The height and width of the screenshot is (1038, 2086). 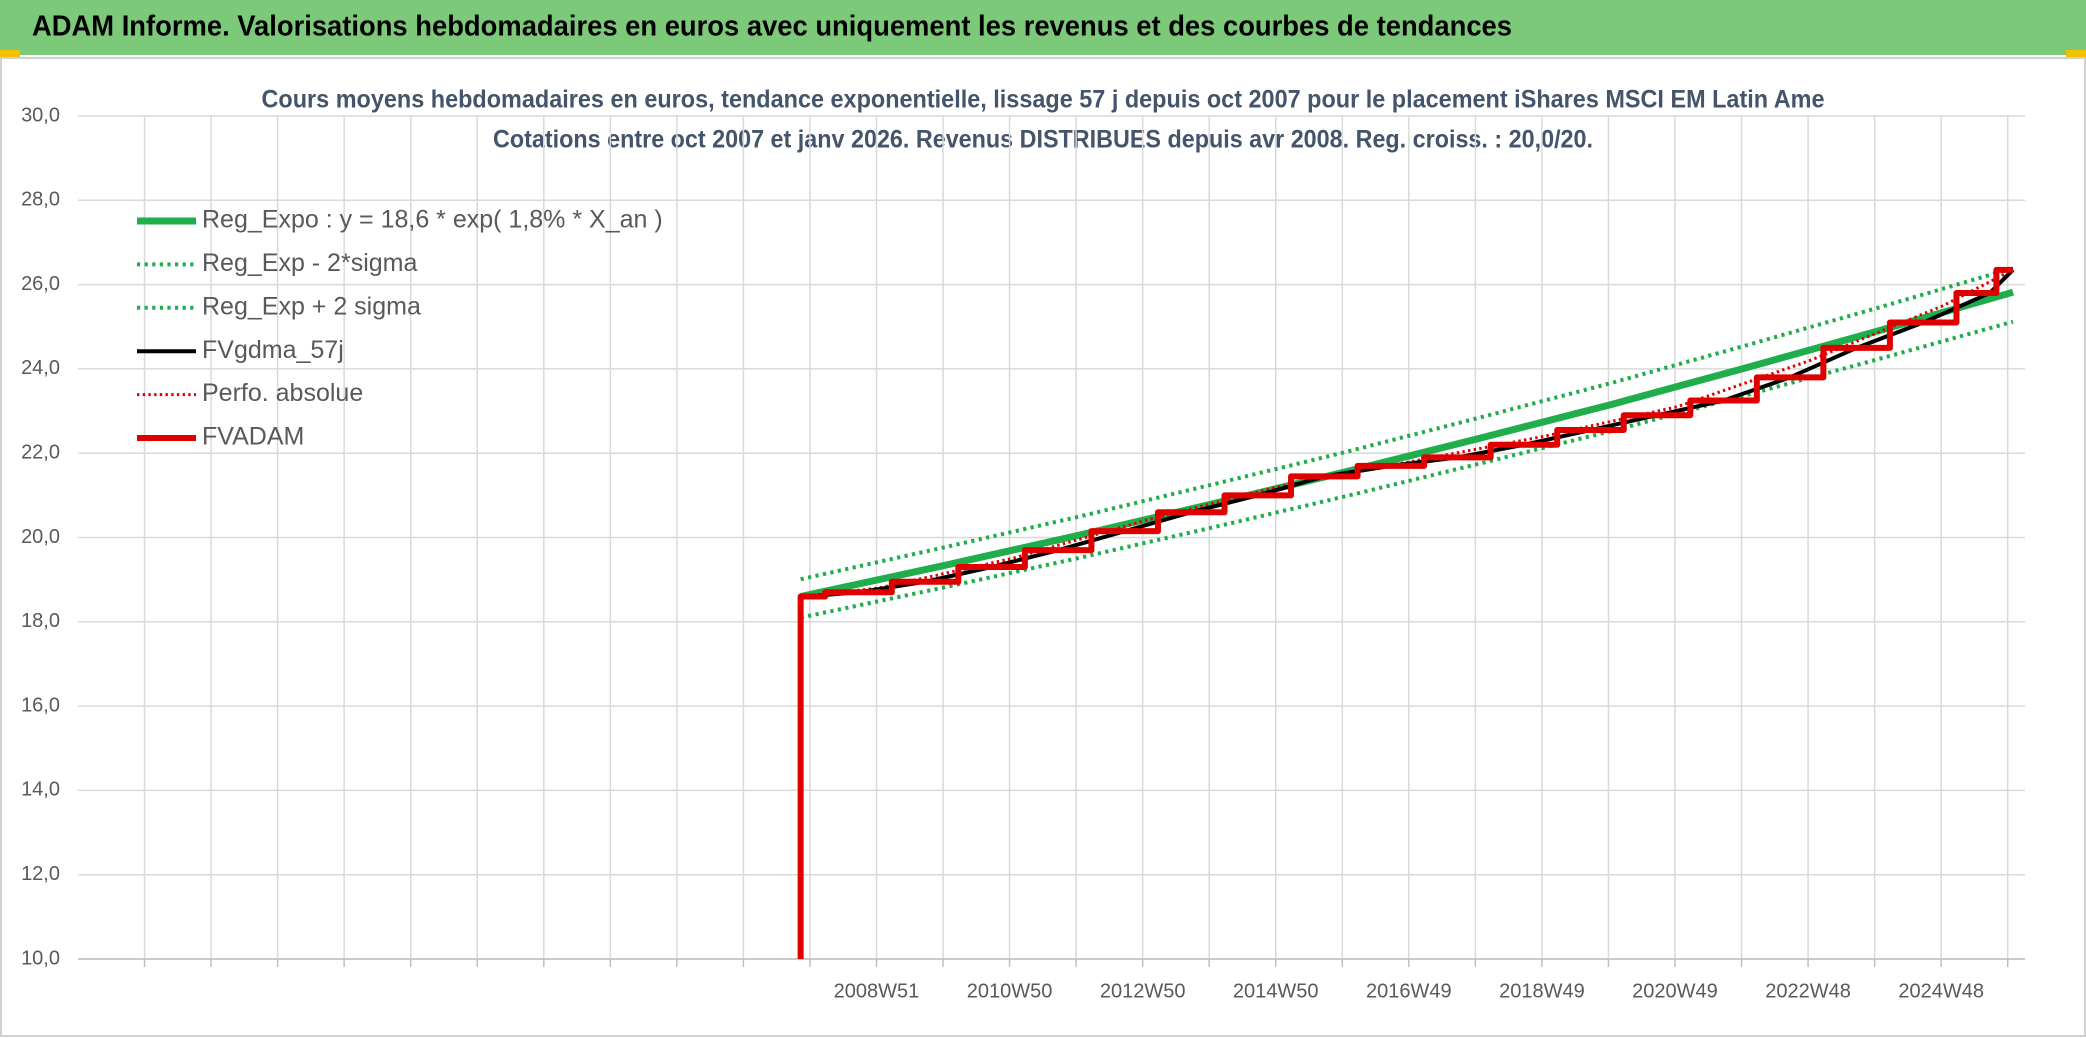 What do you see at coordinates (40, 958) in the screenshot?
I see `y-tick-label: 10,0` at bounding box center [40, 958].